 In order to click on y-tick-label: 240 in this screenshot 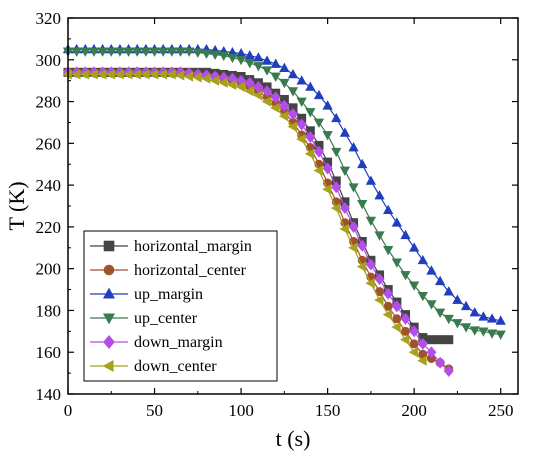, I will do `click(49, 185)`.